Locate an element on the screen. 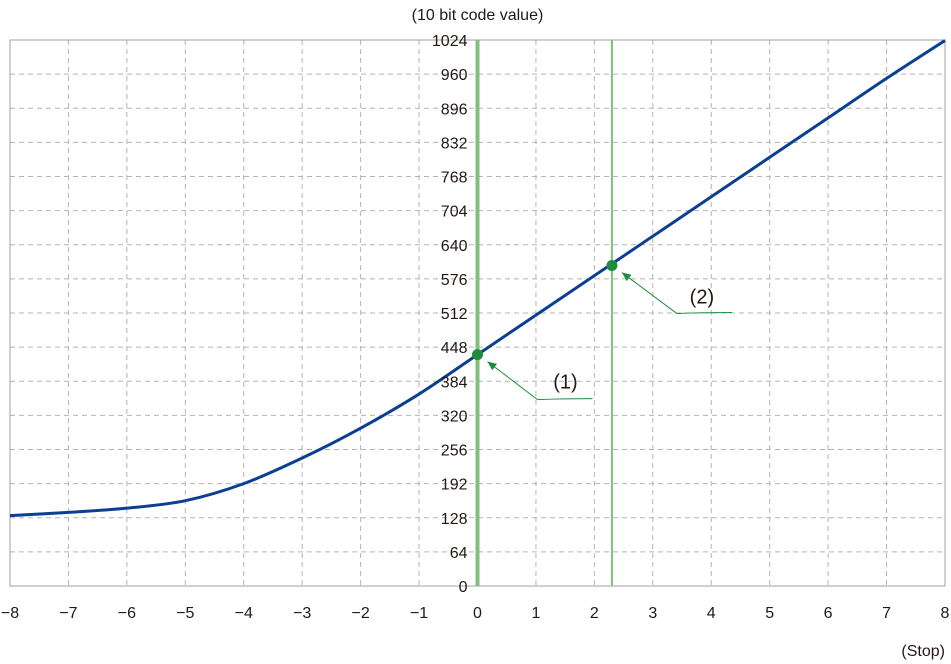 The height and width of the screenshot is (664, 951). y-axis-label: (10 bit code value) is located at coordinates (478, 15).